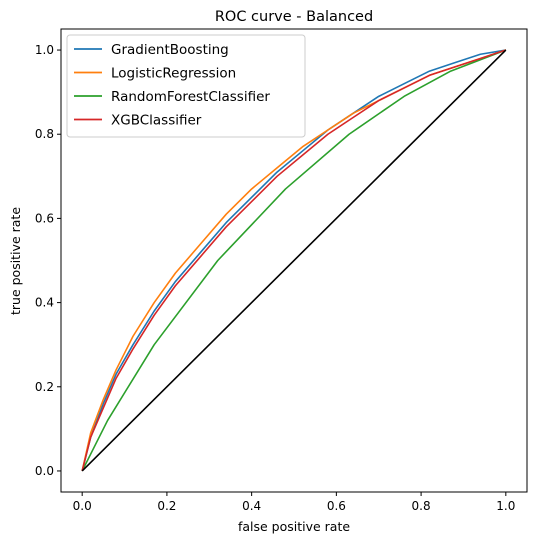  Describe the element at coordinates (170, 50) in the screenshot. I see `legend-label: GradientBoosting` at that location.